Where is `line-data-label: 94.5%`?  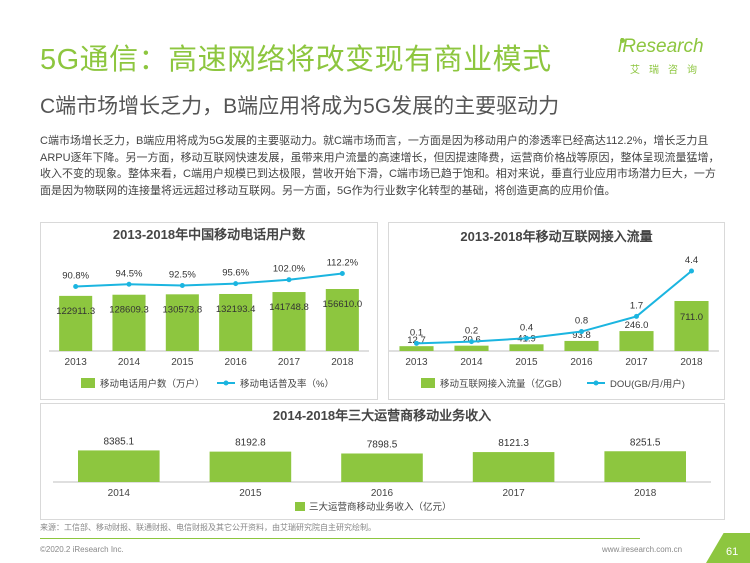
line-data-label: 94.5% is located at coordinates (129, 273).